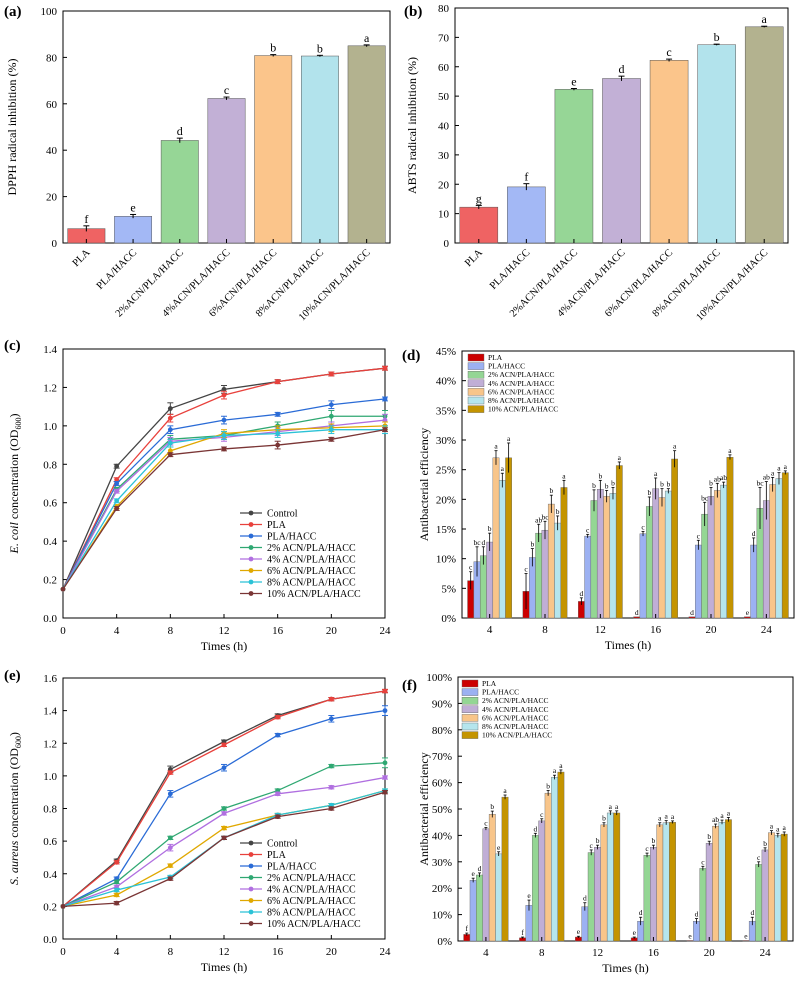  I want to click on y-tick-label: 5%, so click(448, 589).